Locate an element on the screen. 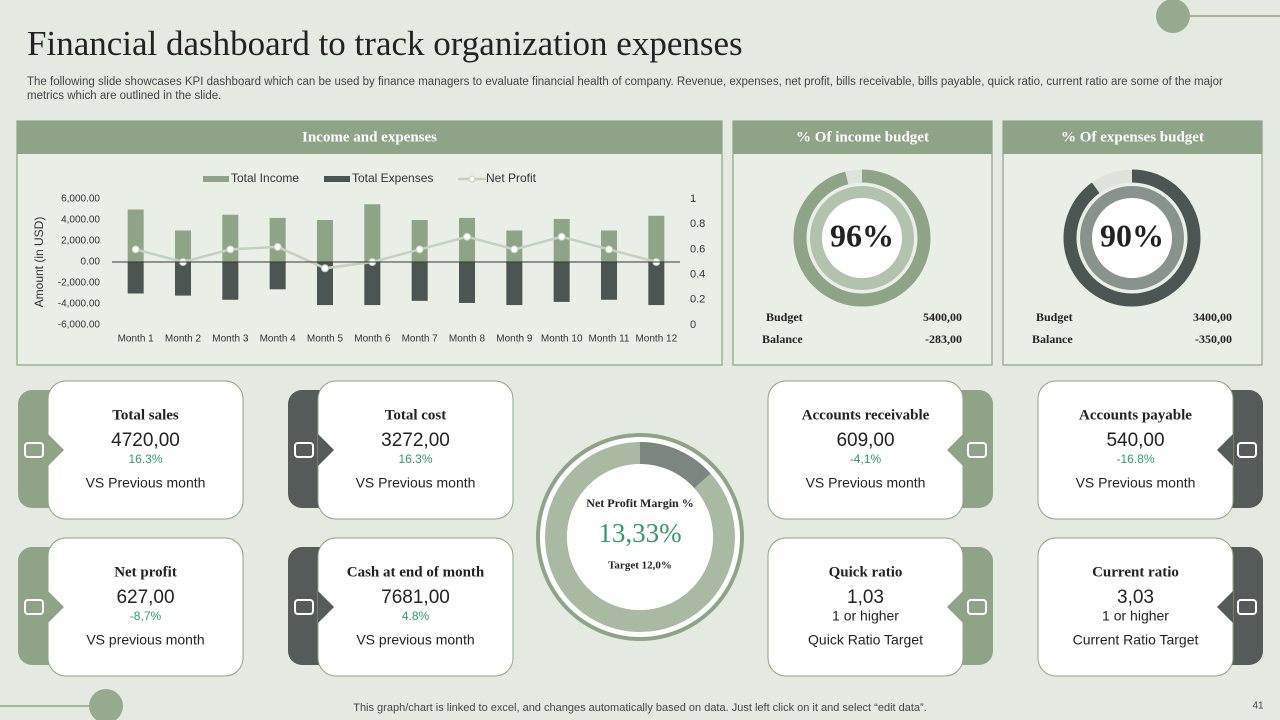 The width and height of the screenshot is (1280, 720). kpi-value: 627,00 is located at coordinates (145, 597).